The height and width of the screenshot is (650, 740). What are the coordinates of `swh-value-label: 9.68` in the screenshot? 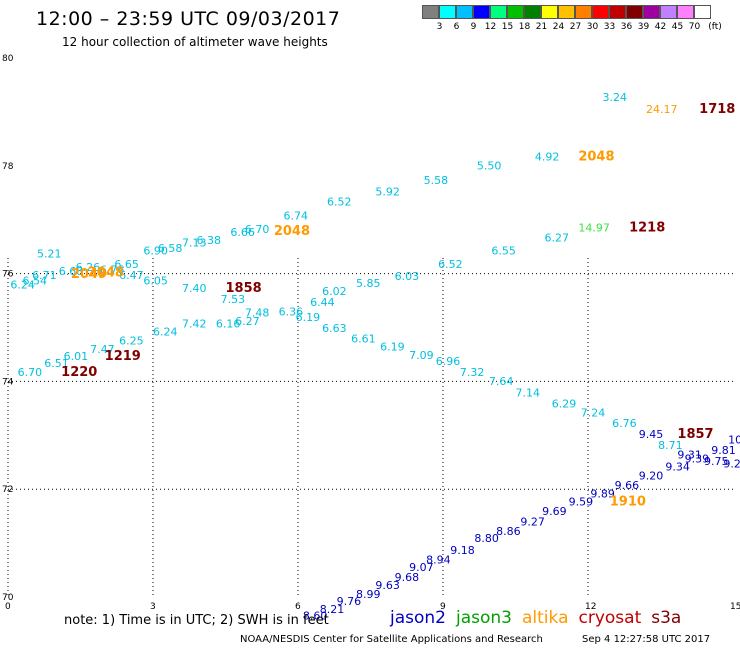 It's located at (407, 577).